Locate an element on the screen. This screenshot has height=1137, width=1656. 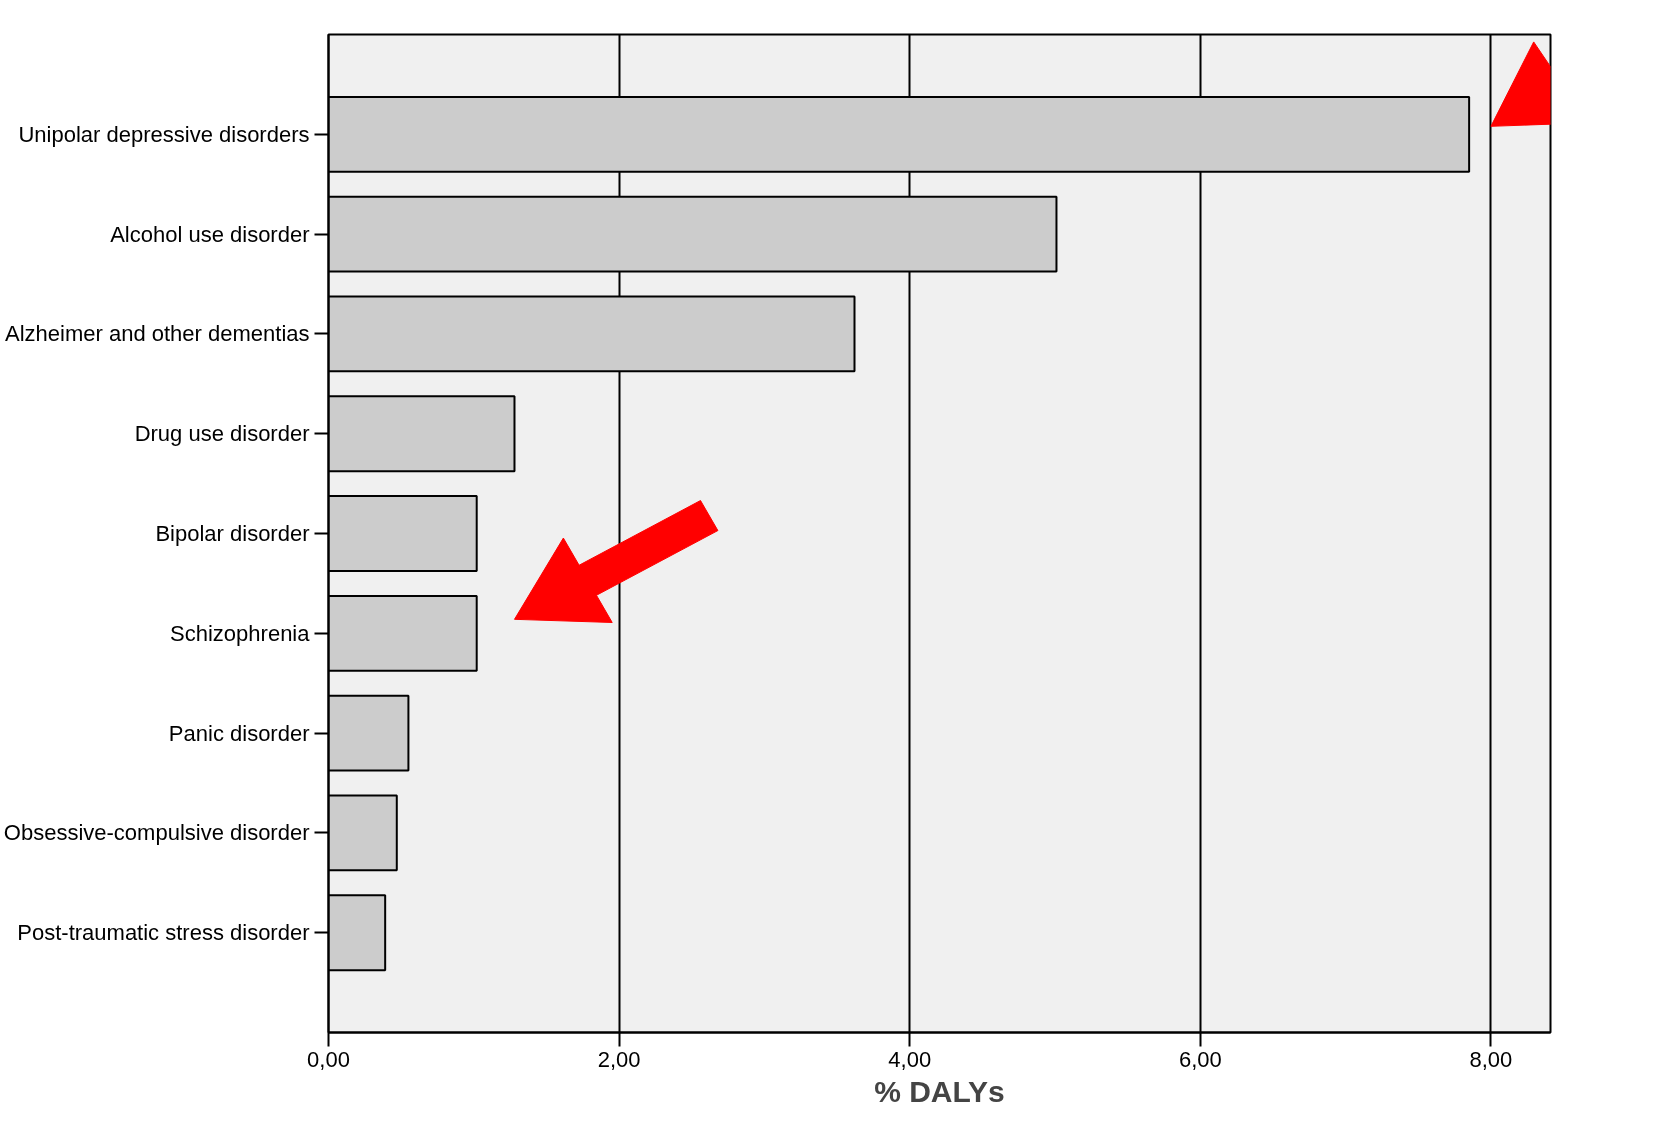
x-tick-label: 0,00 is located at coordinates (328, 1059).